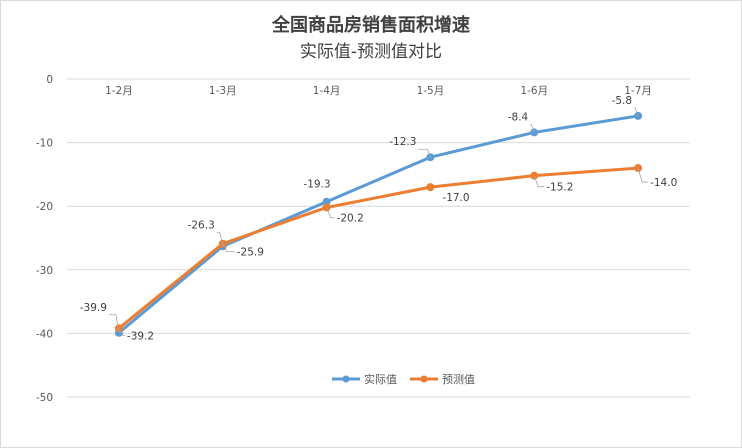 The height and width of the screenshot is (448, 742). What do you see at coordinates (534, 91) in the screenshot?
I see `x-tick-label: 1-6月` at bounding box center [534, 91].